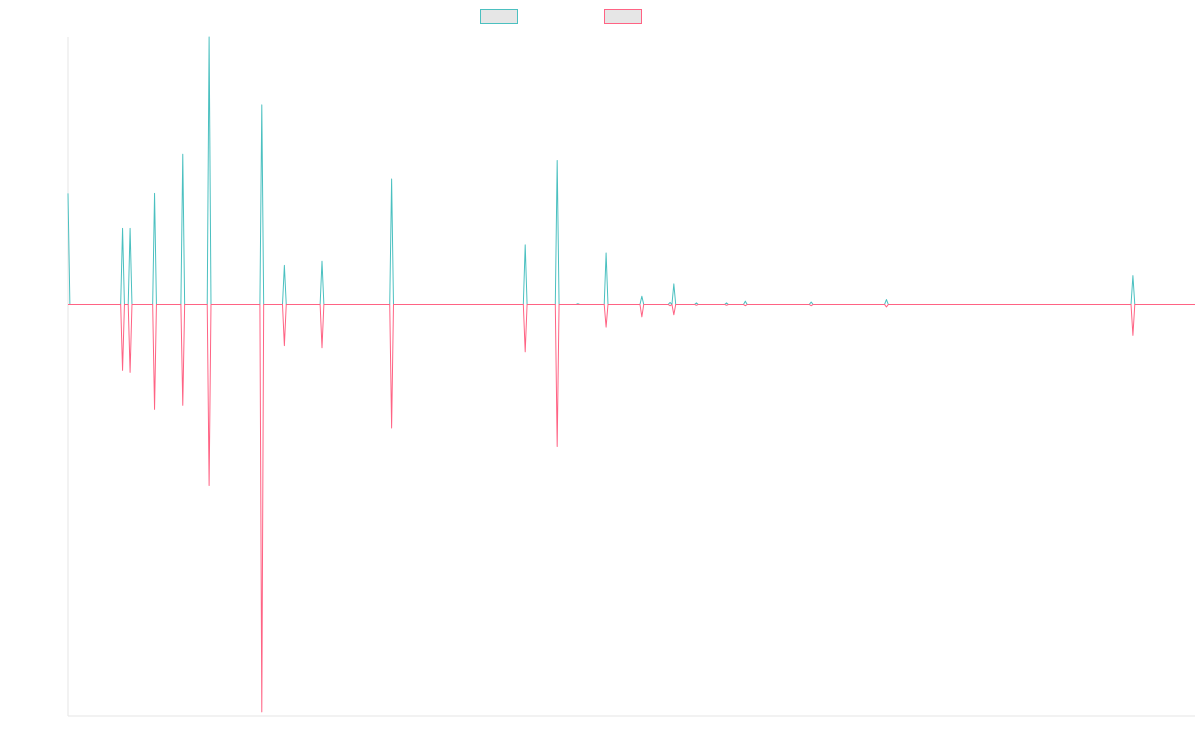 Image resolution: width=1200 pixels, height=750 pixels. I want to click on legend-swatch-pink, so click(623, 16).